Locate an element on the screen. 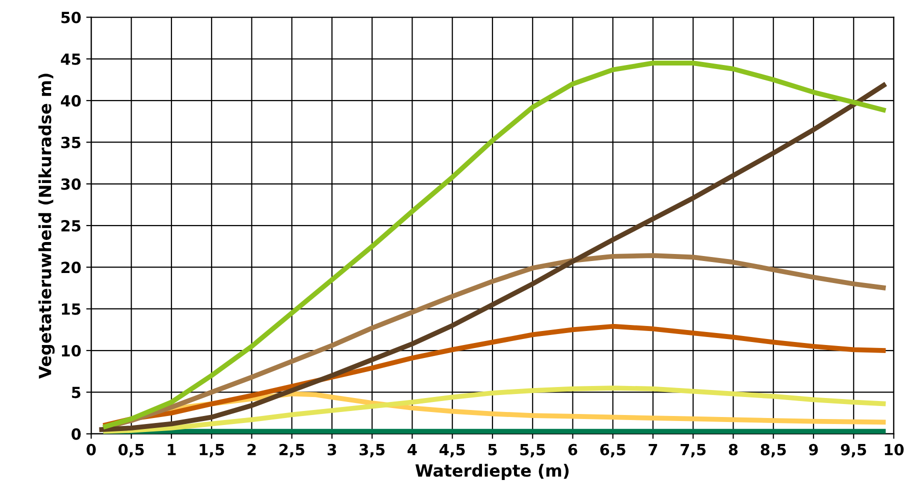  x-tick-label: 8 is located at coordinates (733, 450).